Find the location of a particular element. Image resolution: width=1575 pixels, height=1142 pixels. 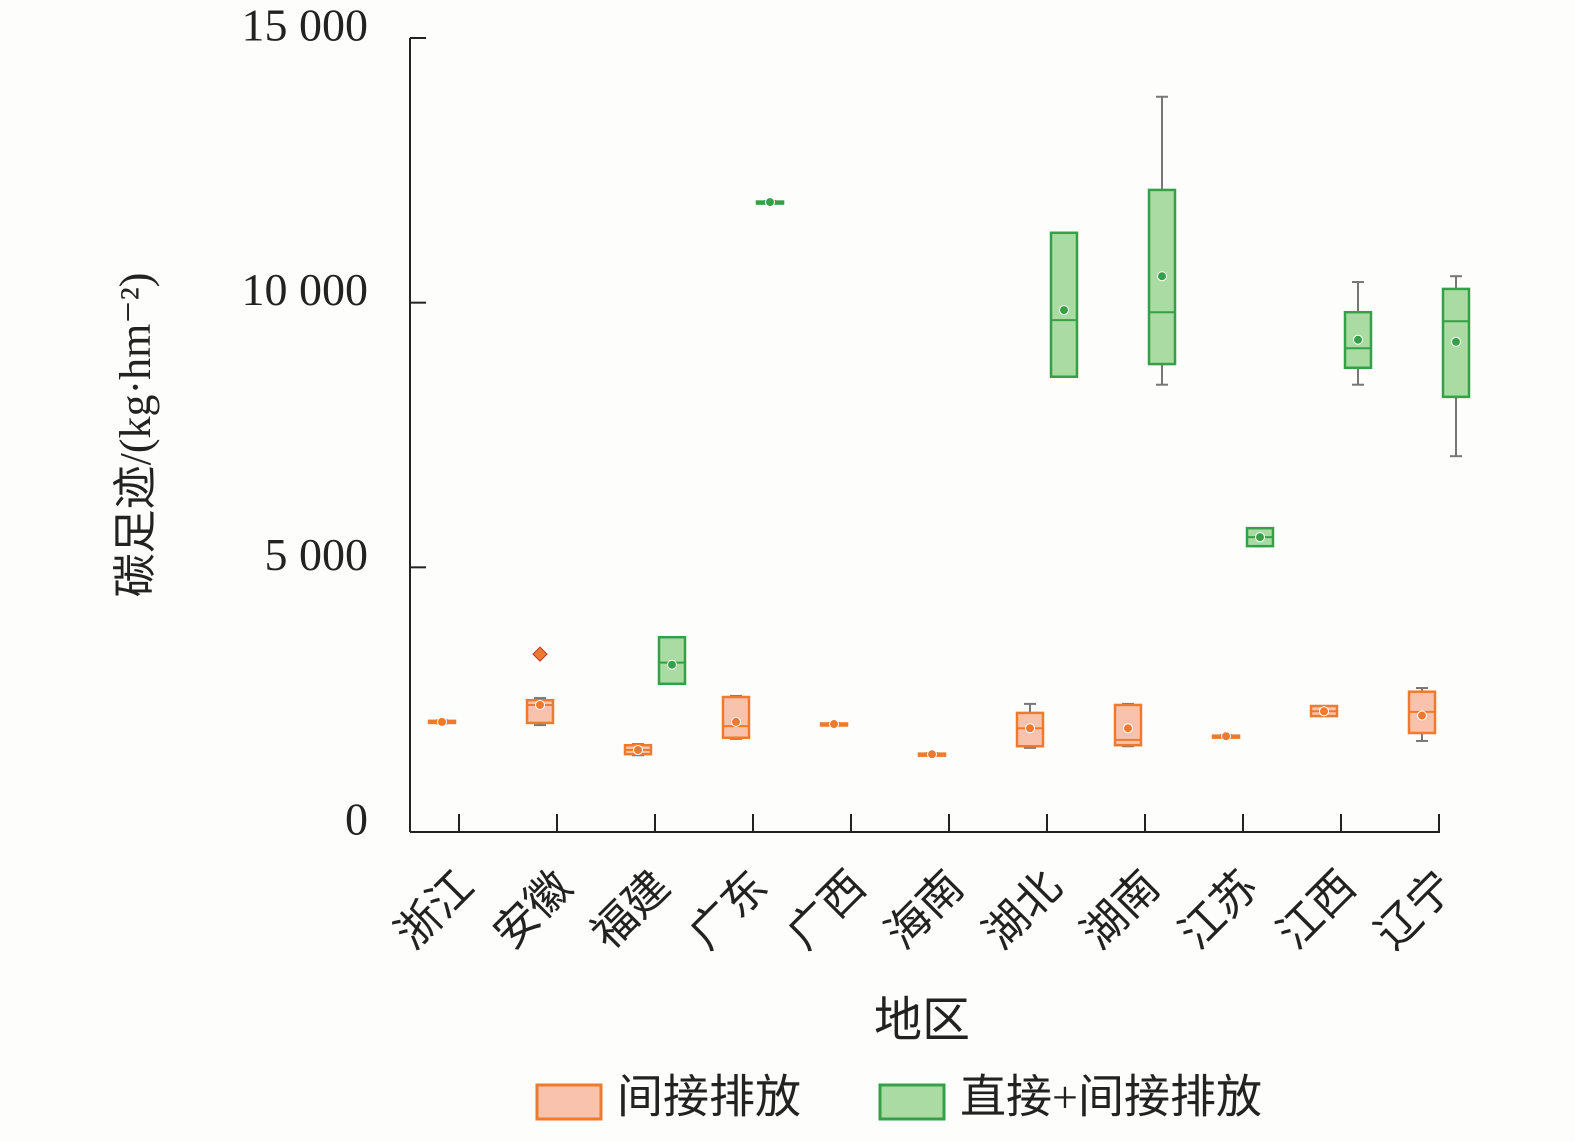

outlier is located at coordinates (540, 654).